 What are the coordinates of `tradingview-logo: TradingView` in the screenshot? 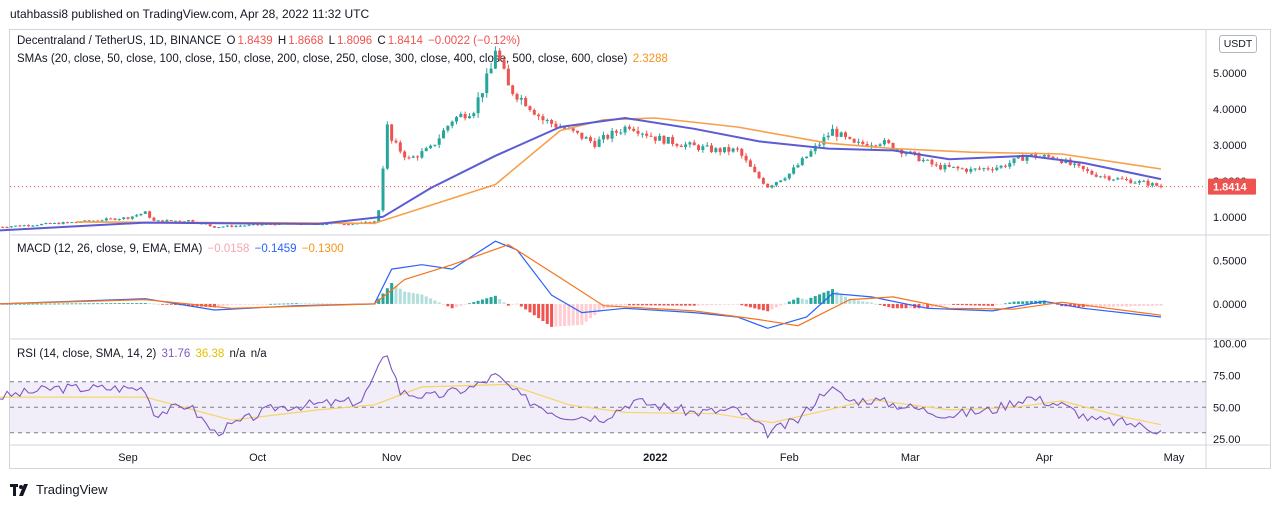 It's located at (59, 489).